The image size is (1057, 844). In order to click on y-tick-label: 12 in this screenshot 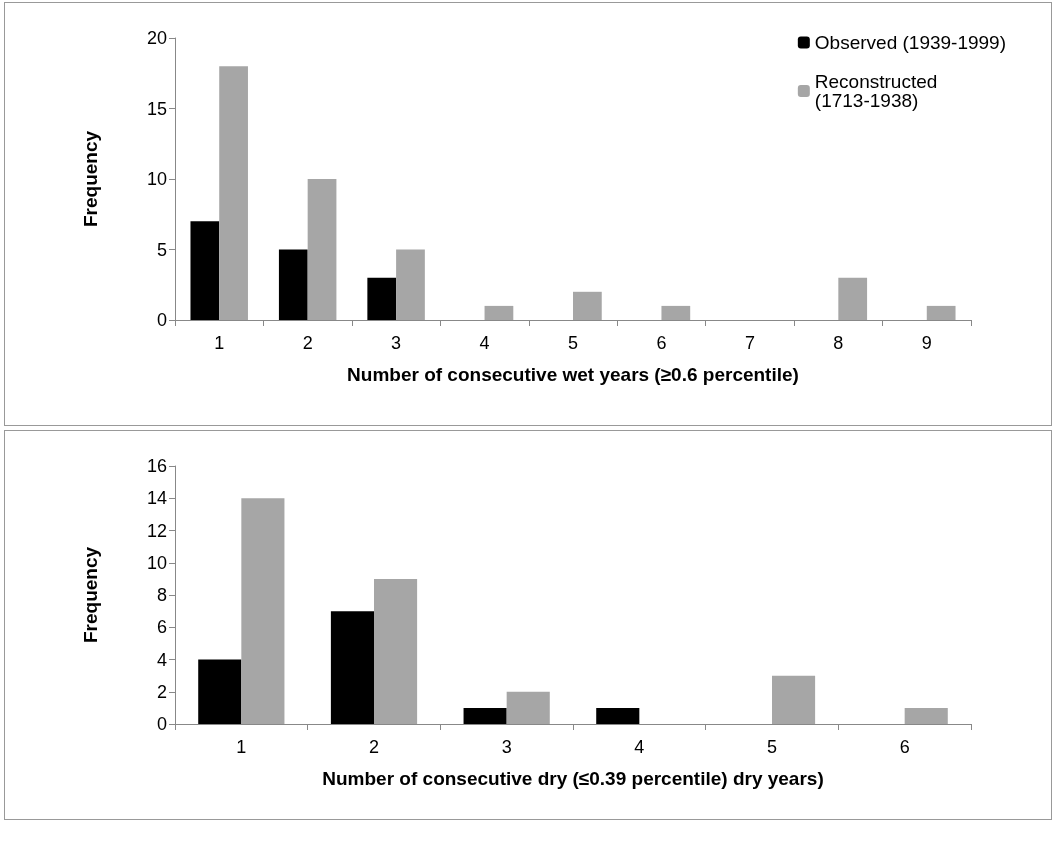, I will do `click(156, 530)`.